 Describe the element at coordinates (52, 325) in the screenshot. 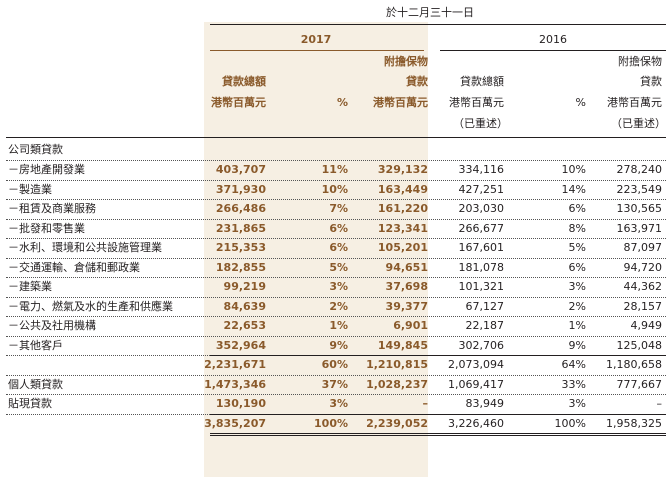

I see `row-label: －公共及社用機構` at that location.